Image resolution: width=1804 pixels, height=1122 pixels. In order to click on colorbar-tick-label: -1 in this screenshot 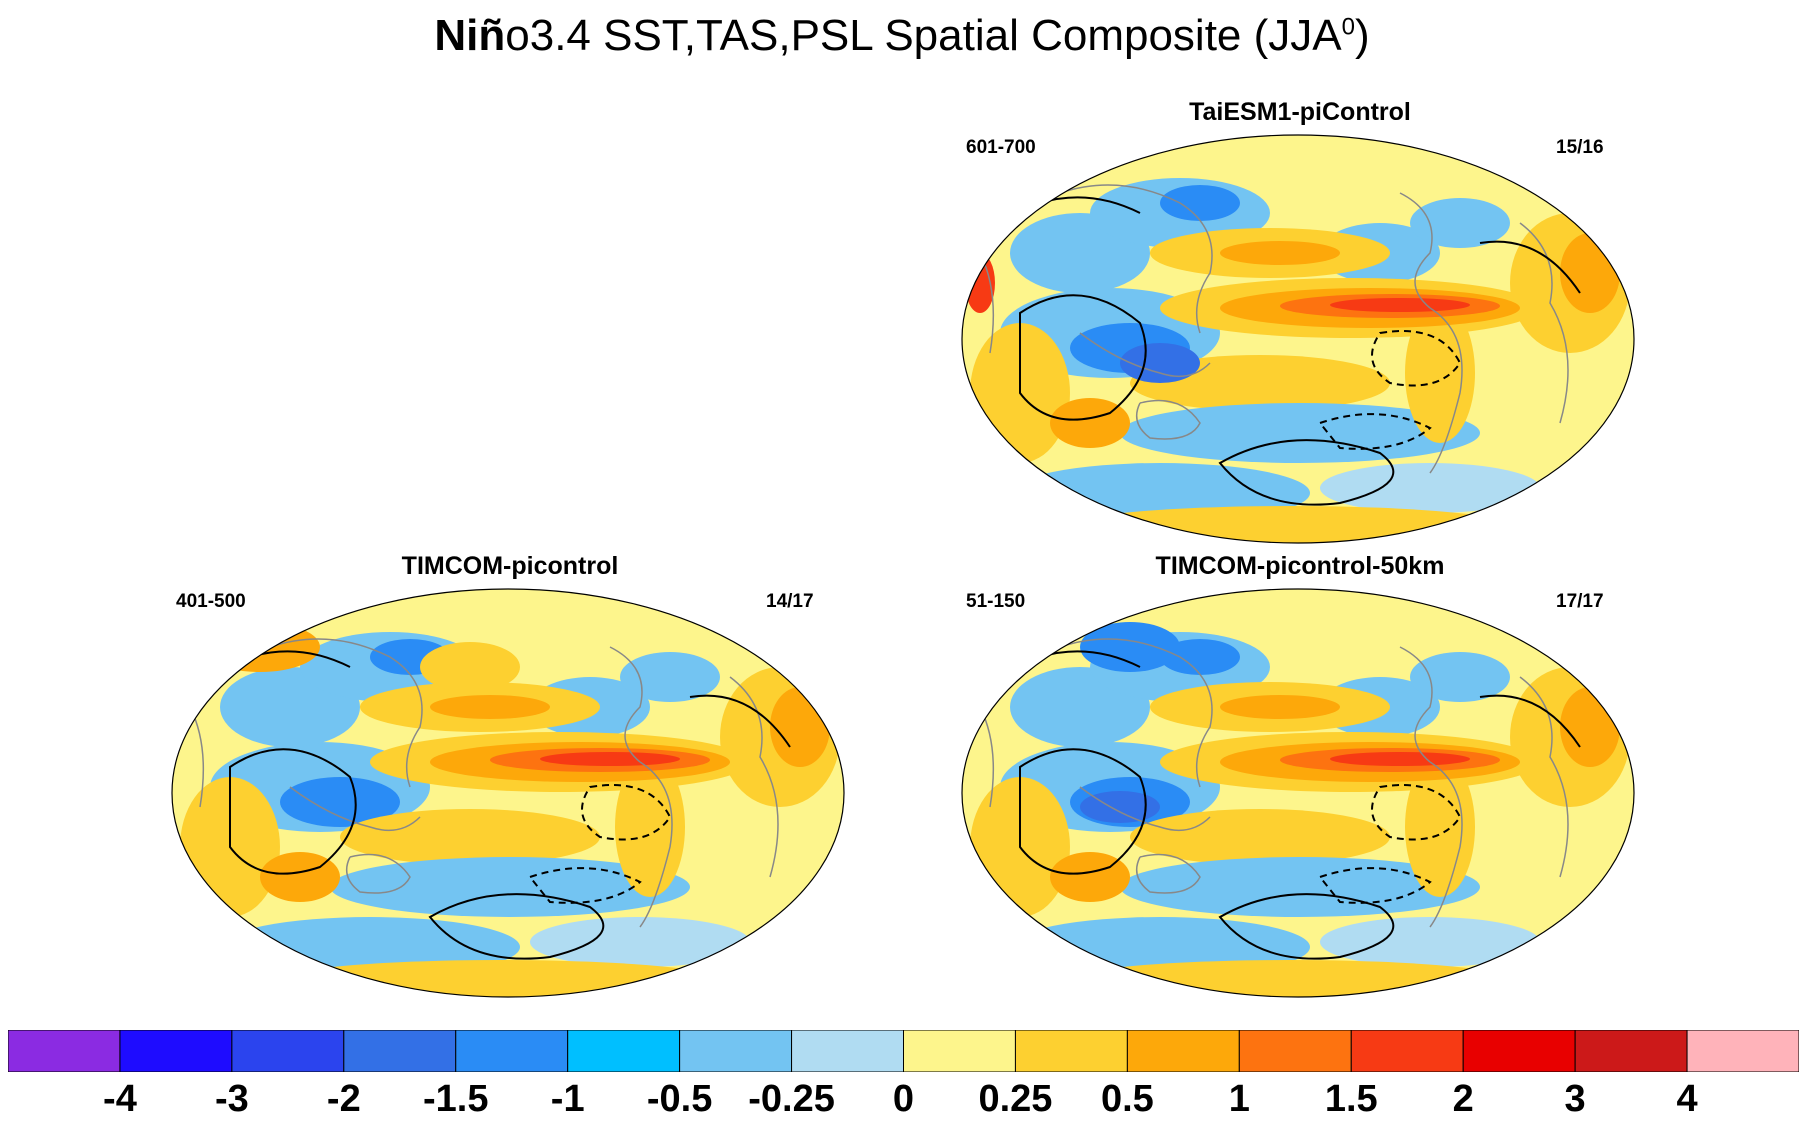, I will do `click(567, 1099)`.